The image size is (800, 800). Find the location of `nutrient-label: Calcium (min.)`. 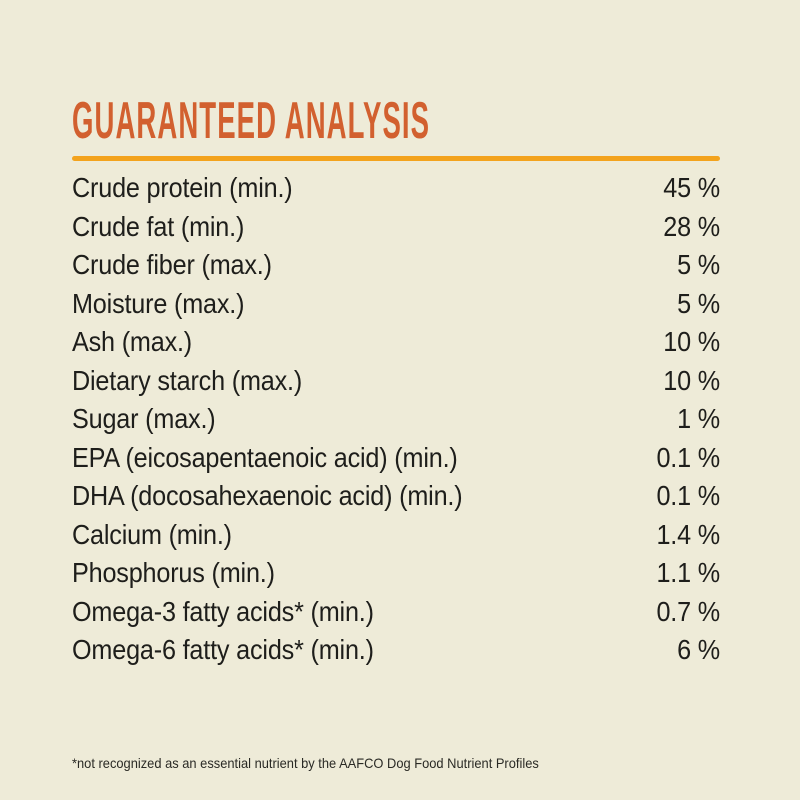

nutrient-label: Calcium (min.) is located at coordinates (152, 534).